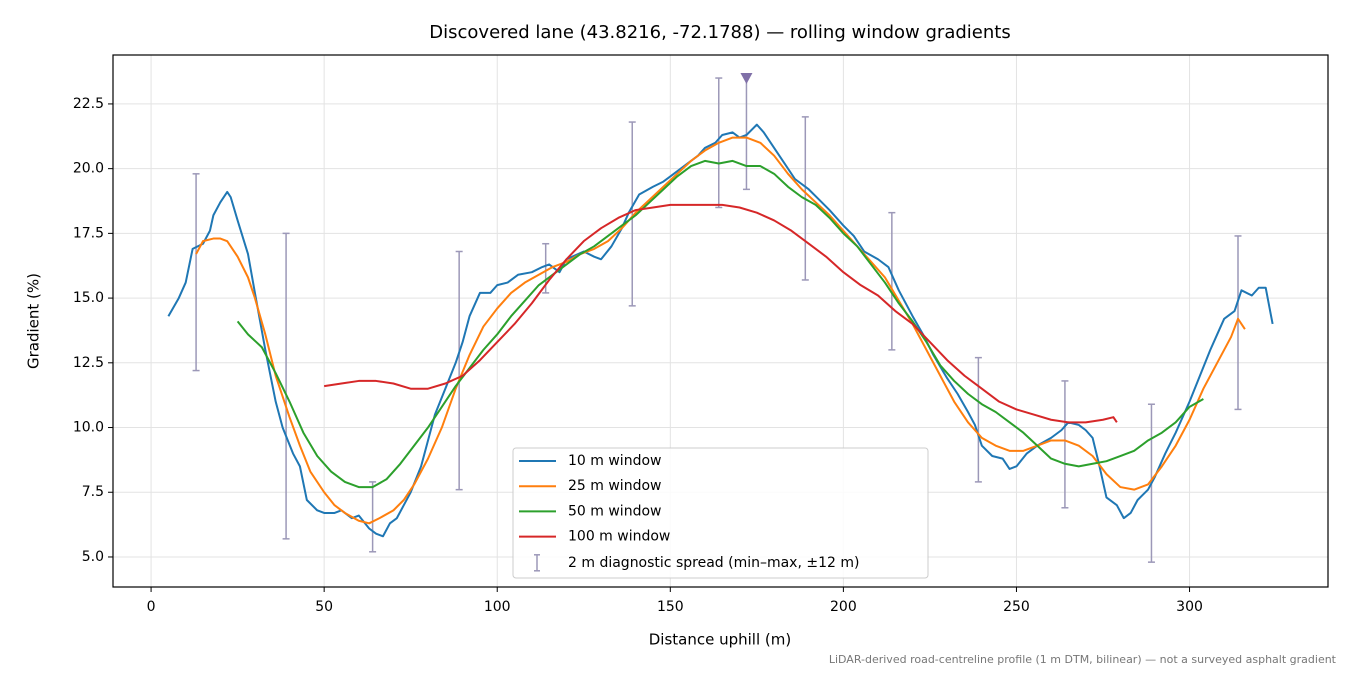 The width and height of the screenshot is (1350, 675). I want to click on legend-label: 100 m window, so click(619, 537).